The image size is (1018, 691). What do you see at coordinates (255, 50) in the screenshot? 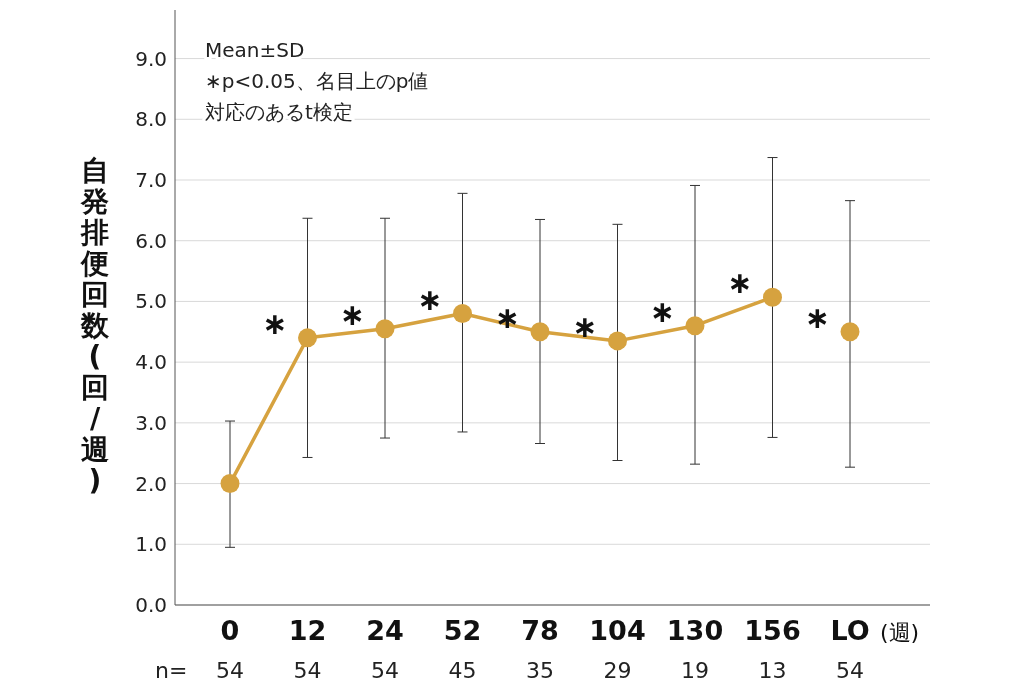
I see `annotation: Mean±SD` at bounding box center [255, 50].